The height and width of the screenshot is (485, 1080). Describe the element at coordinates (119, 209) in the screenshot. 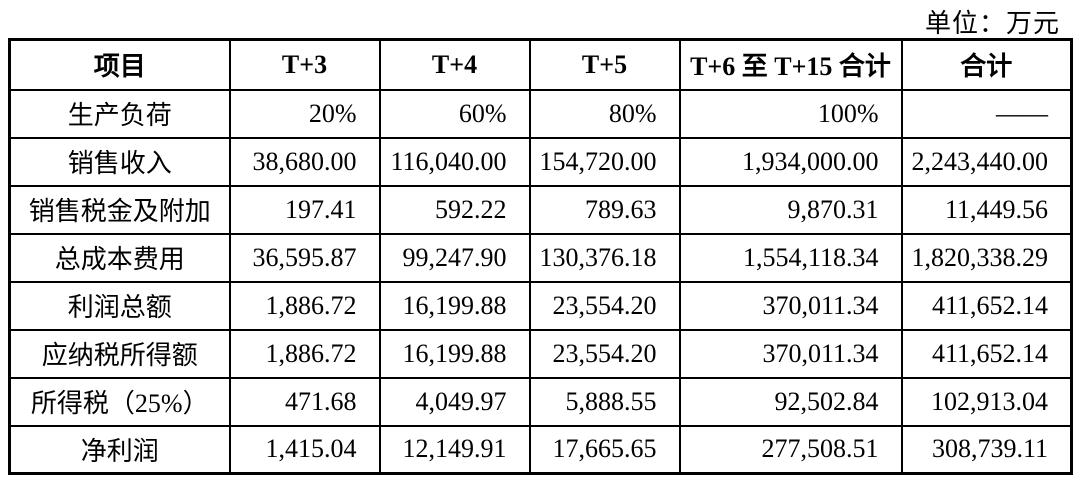

I see `row-label: 销售税金及附加` at that location.